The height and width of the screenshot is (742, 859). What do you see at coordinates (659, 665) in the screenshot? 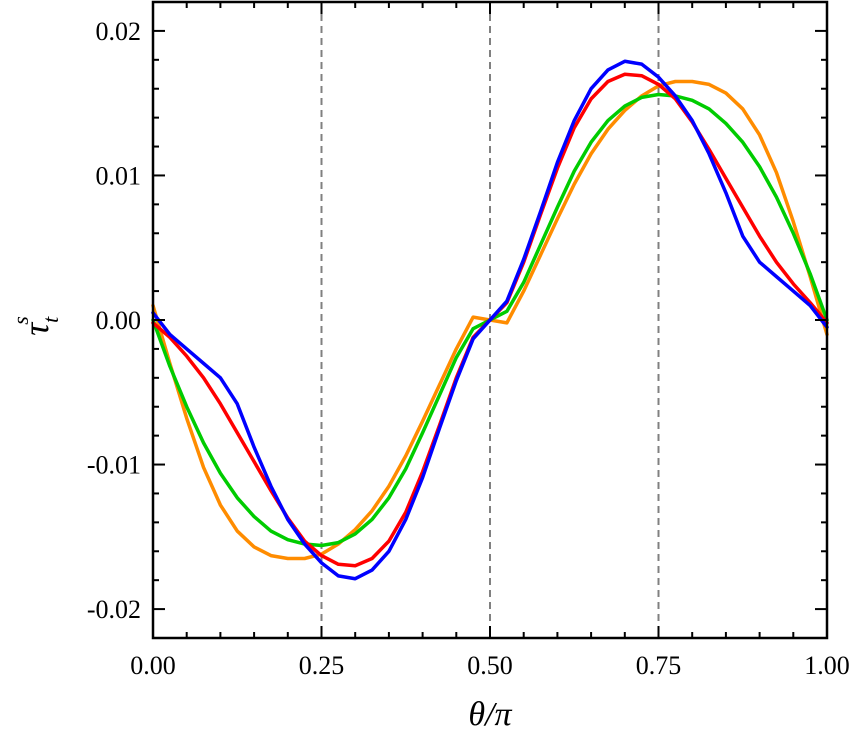
I see `x-tick-label: 0.75` at bounding box center [659, 665].